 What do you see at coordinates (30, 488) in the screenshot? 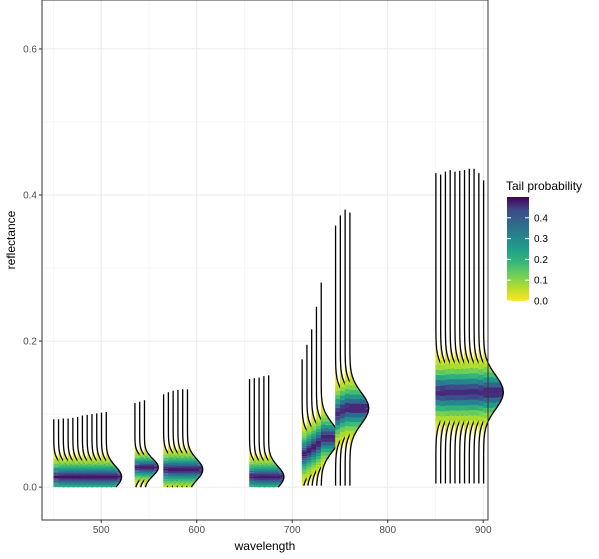
I see `y-tick-label: 0.0` at bounding box center [30, 488].